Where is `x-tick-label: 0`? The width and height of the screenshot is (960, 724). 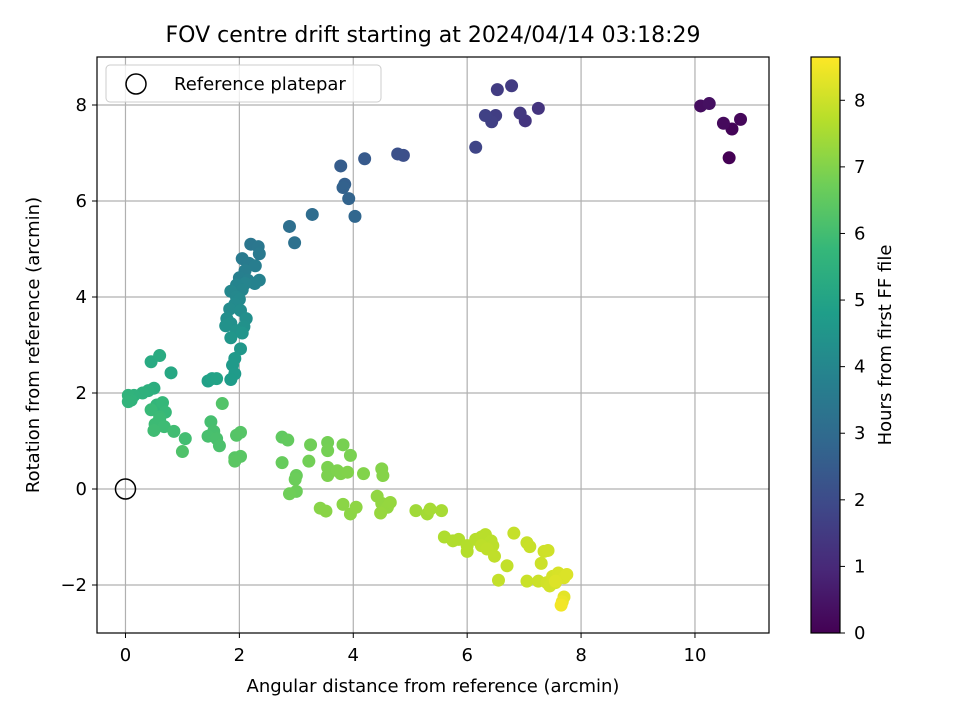
x-tick-label: 0 is located at coordinates (125, 655).